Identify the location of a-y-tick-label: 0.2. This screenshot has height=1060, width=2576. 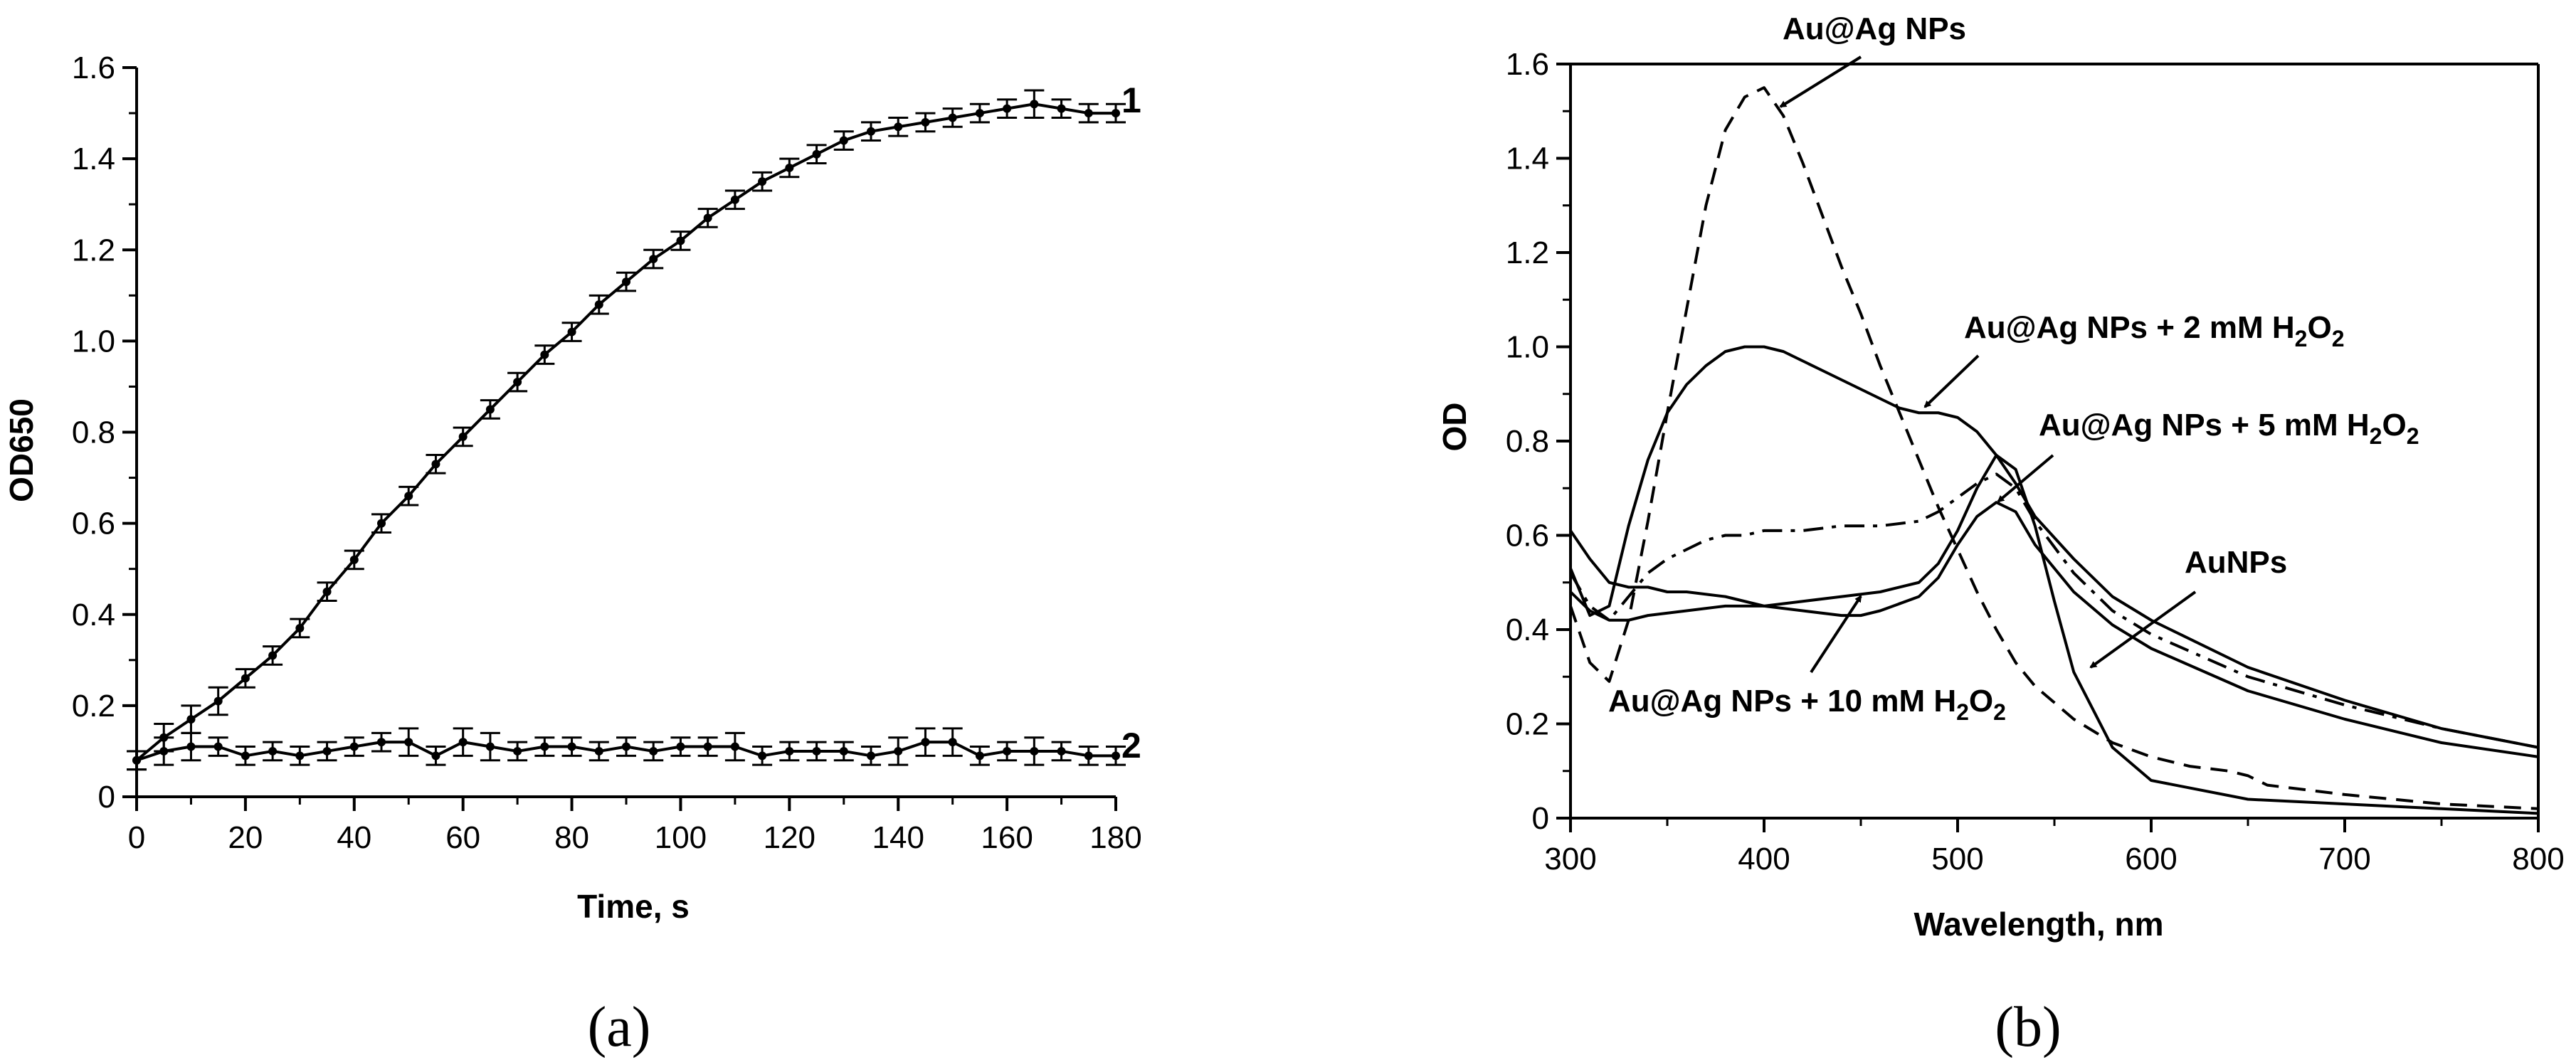
(93, 706).